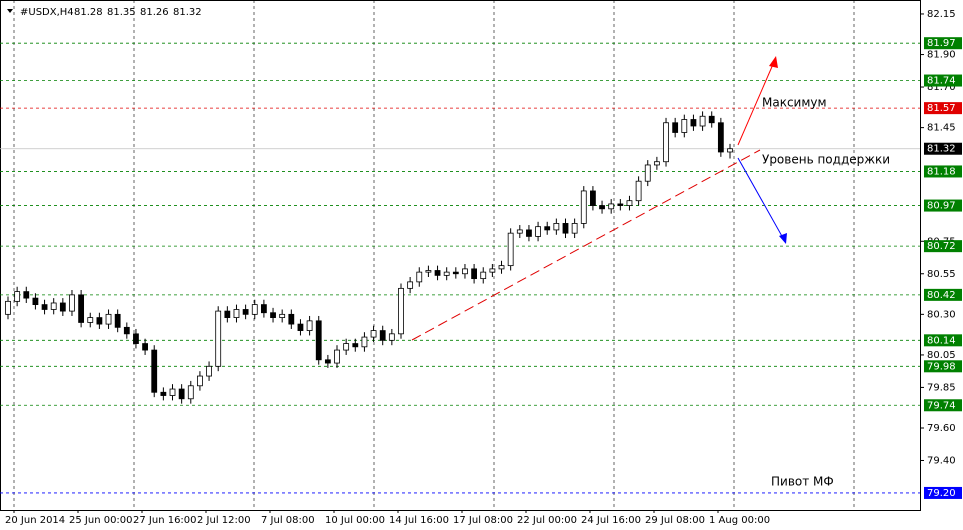  I want to click on level-label: 81.32, so click(941, 149).